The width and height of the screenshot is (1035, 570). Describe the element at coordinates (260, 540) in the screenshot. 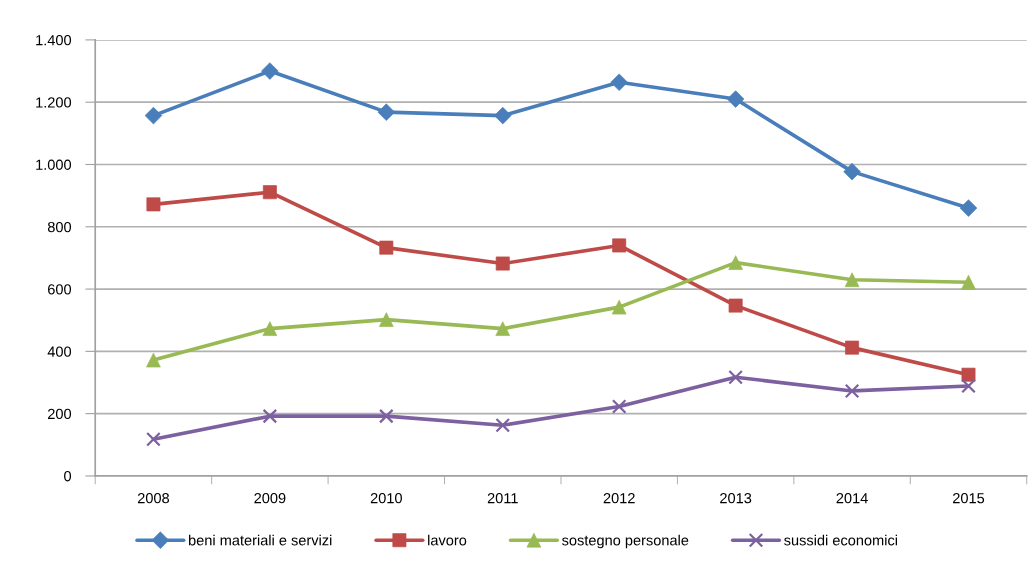

I see `legend-label: beni materiali e servizi` at that location.